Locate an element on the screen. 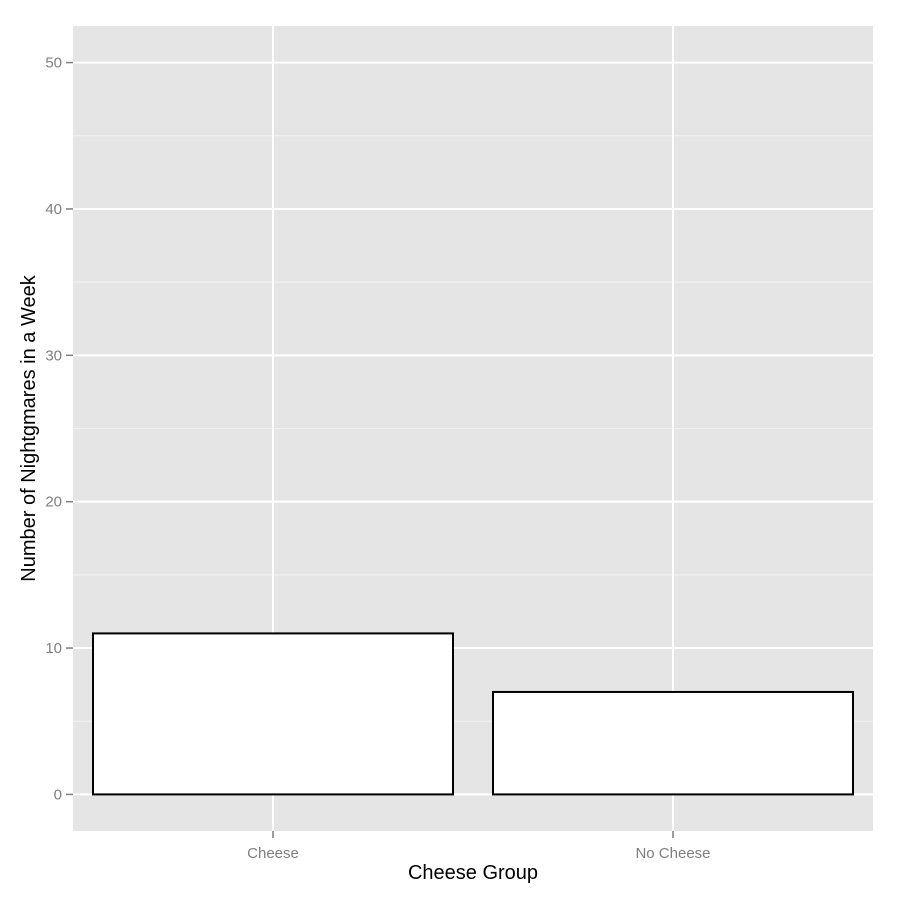  y-tick-label: 30 is located at coordinates (53, 355).